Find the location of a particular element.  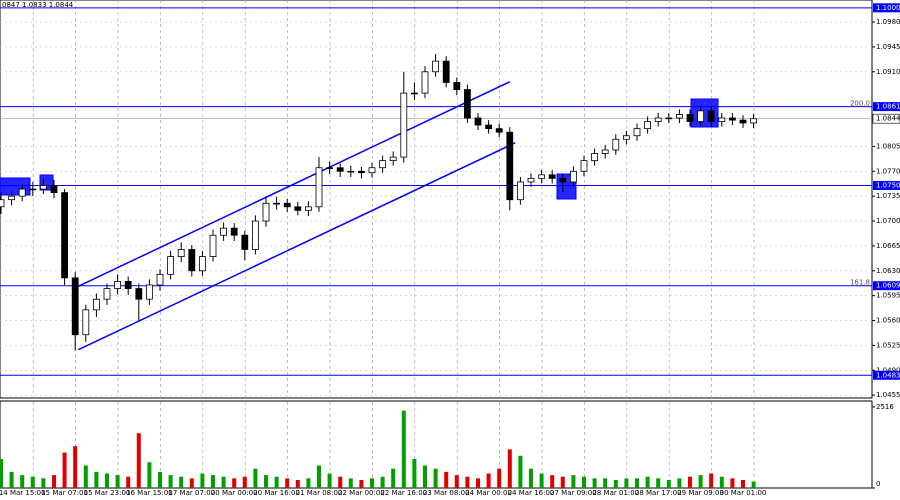

y-tick-label: 1.0805 is located at coordinates (888, 146).